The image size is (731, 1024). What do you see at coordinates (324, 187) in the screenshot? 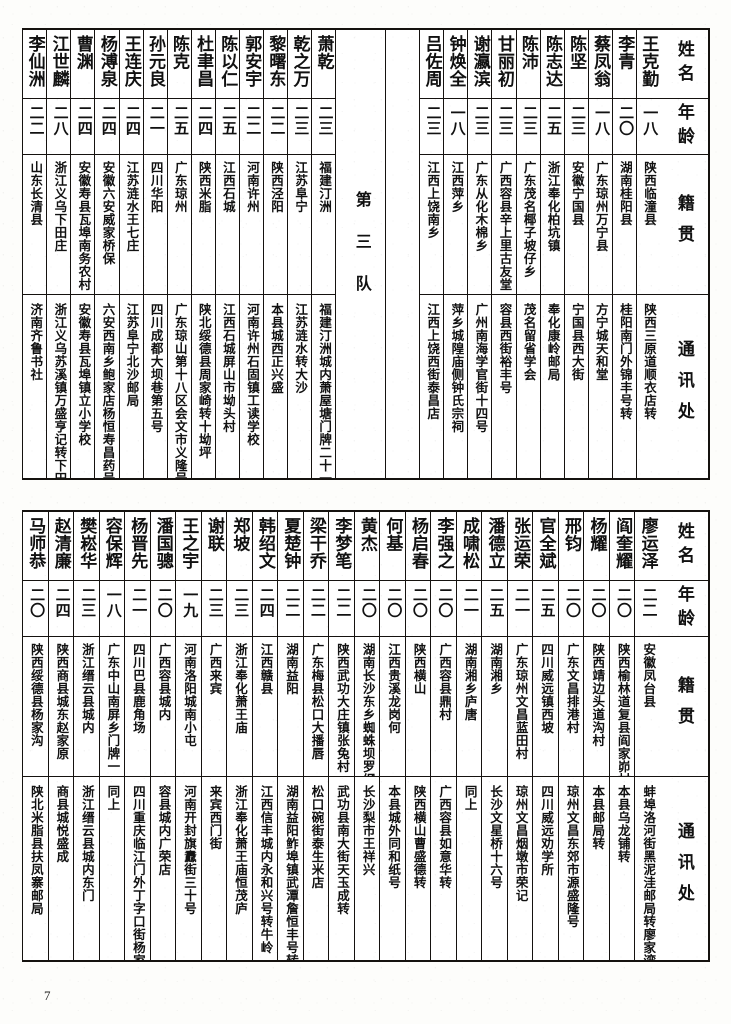
I see `entry-native-place: 福建汀洲` at bounding box center [324, 187].